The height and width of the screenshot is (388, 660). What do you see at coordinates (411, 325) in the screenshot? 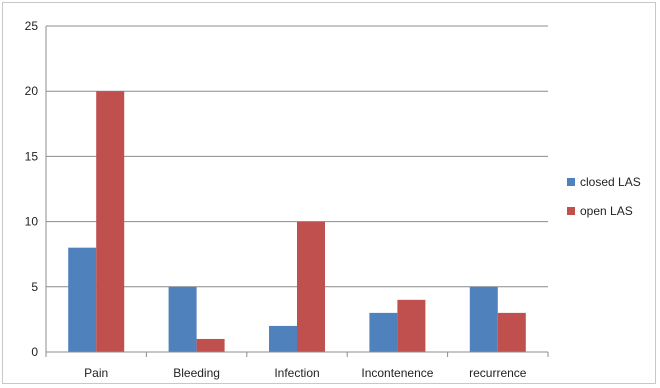
I see `bar-open-las-incontenence` at bounding box center [411, 325].